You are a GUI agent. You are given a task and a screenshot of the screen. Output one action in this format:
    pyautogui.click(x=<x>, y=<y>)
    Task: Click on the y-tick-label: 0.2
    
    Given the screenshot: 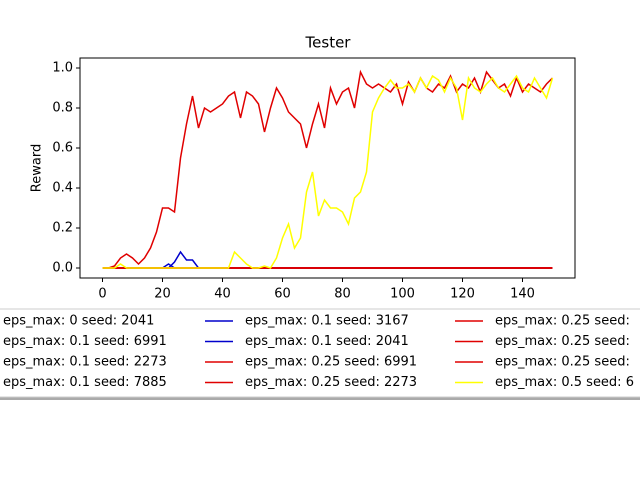 What is the action you would take?
    pyautogui.click(x=62, y=228)
    